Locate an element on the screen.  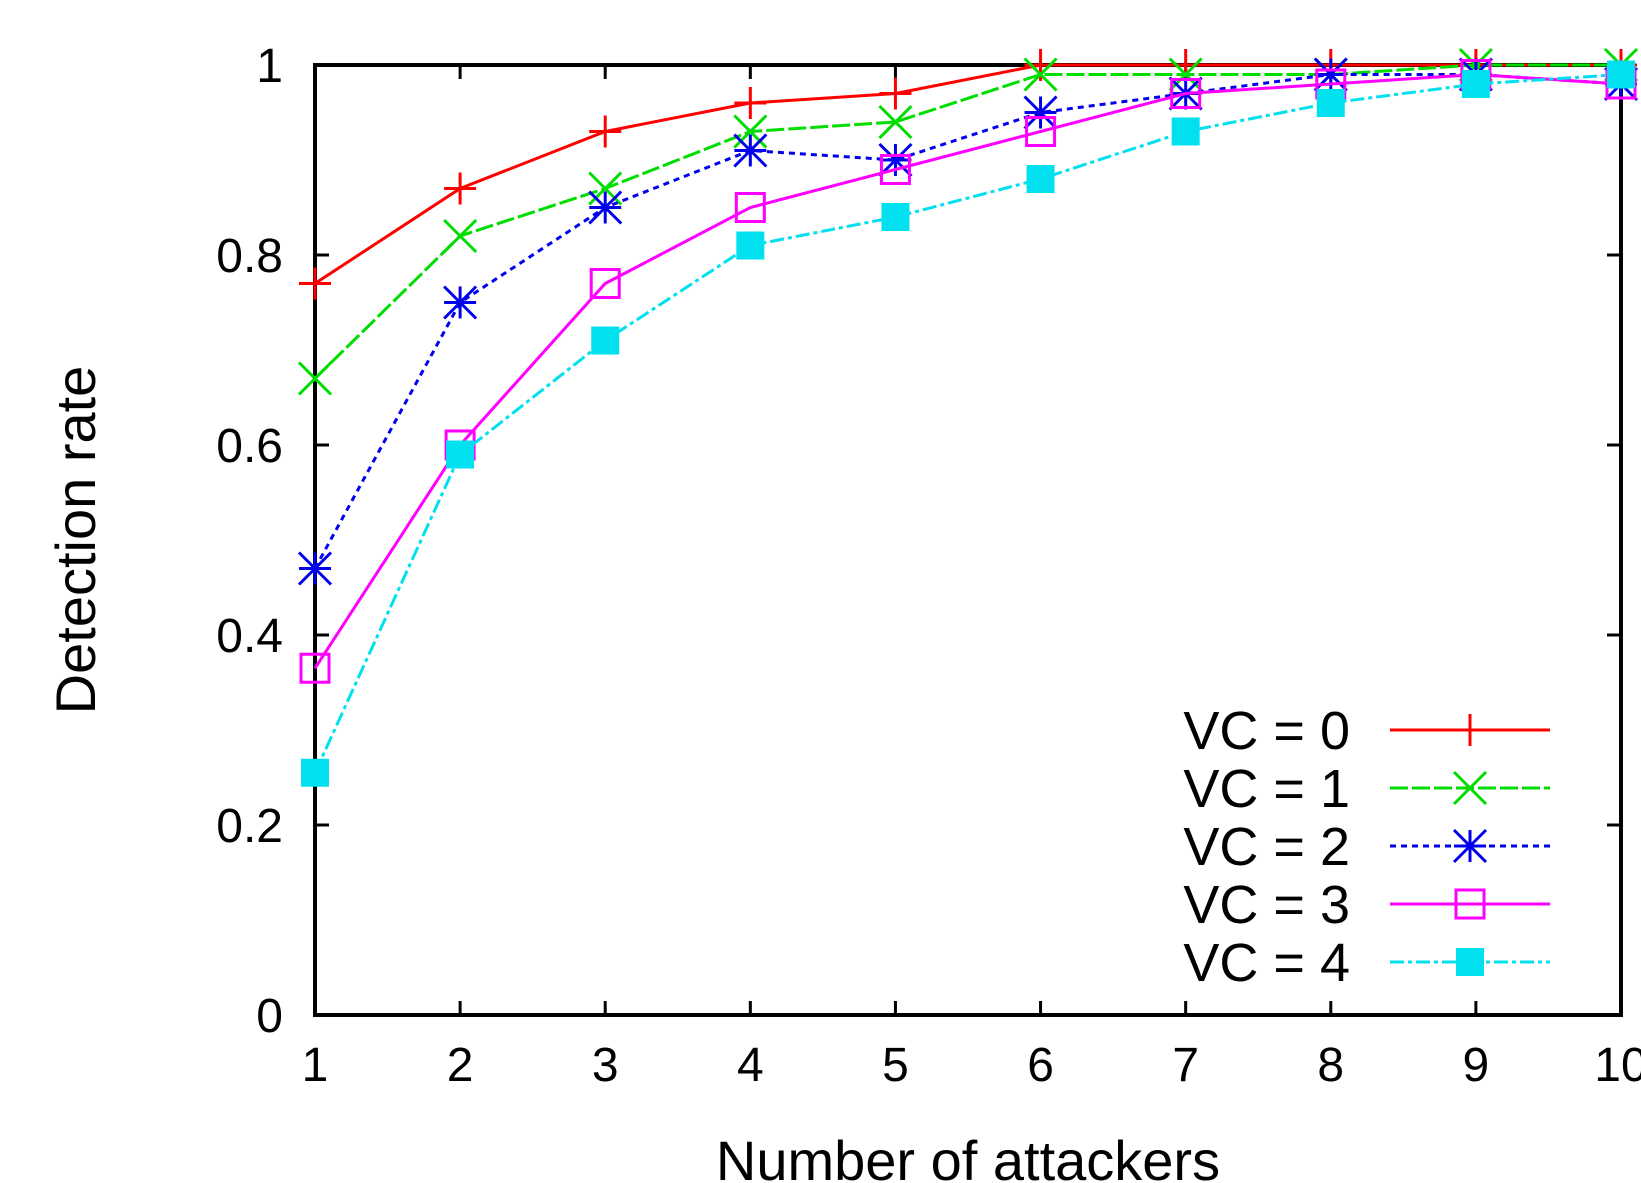
x-tick-label: 9 is located at coordinates (1476, 1065).